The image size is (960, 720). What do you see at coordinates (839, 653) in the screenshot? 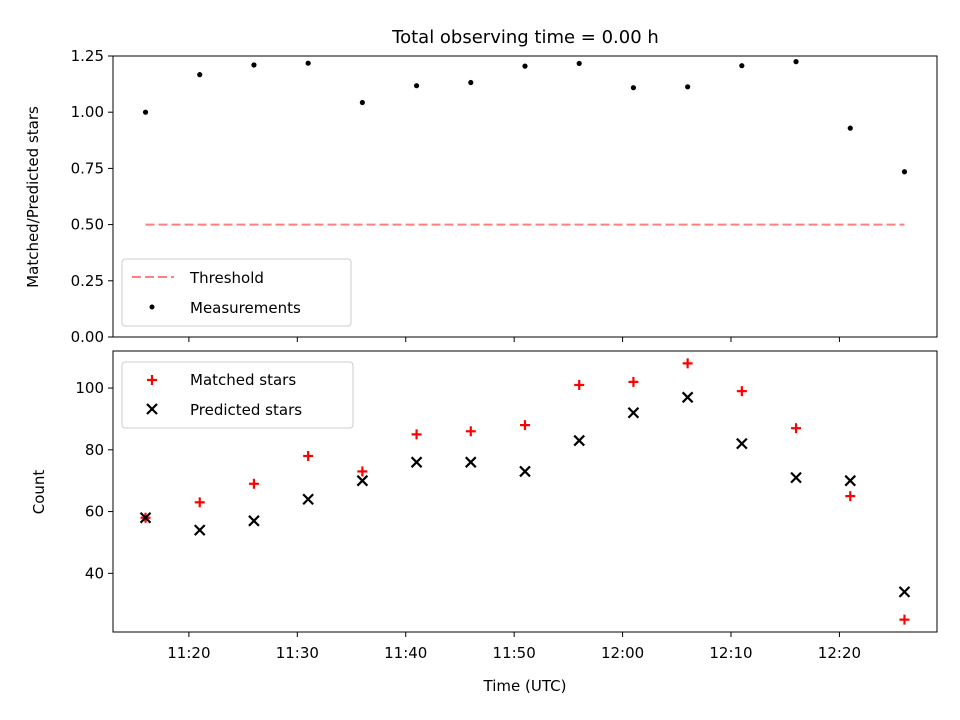
I see `bottom-x-tick-label: 12:20` at bounding box center [839, 653].